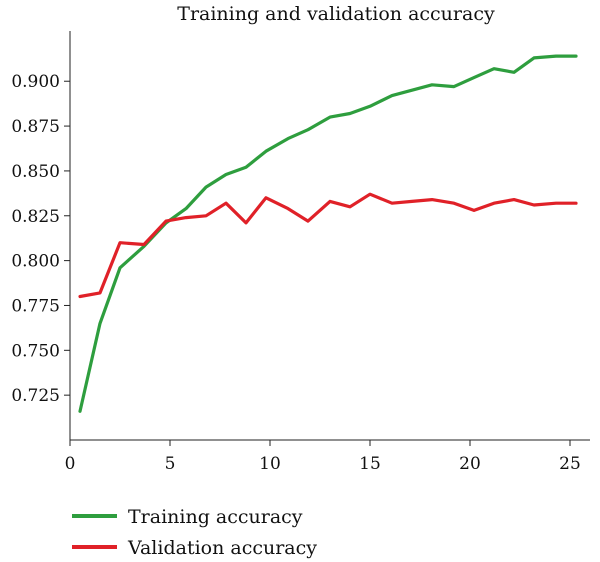 The height and width of the screenshot is (562, 600). I want to click on x-tick-label: 20, so click(470, 464).